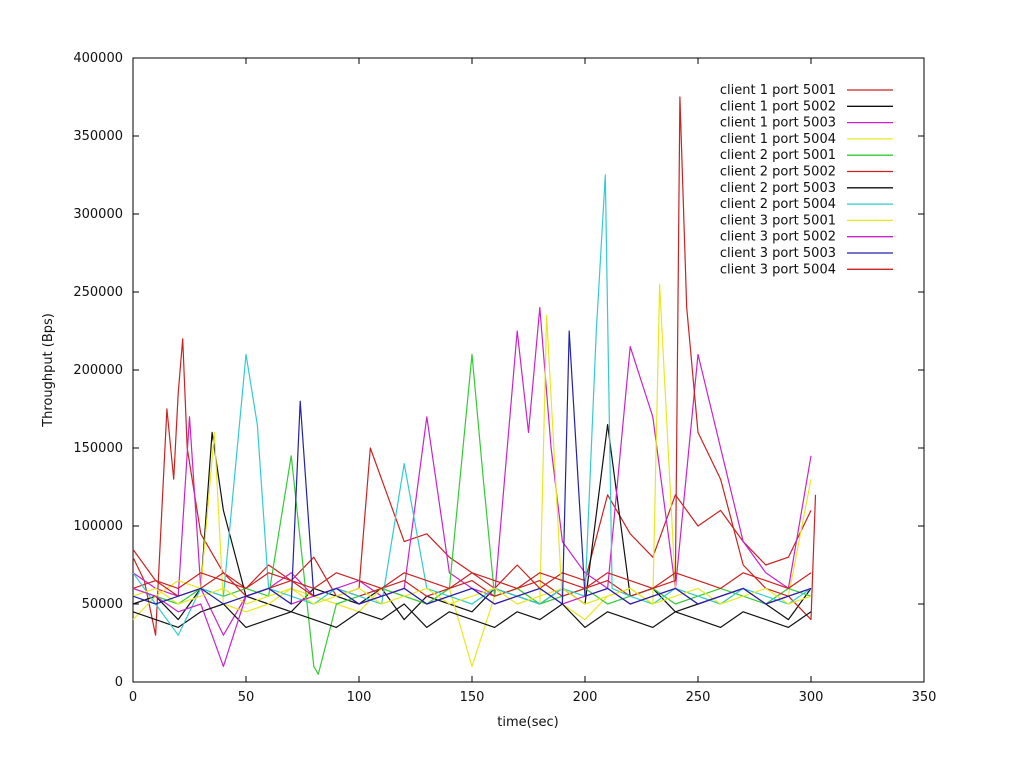  Describe the element at coordinates (924, 697) in the screenshot. I see `x-tick-label: 350` at that location.